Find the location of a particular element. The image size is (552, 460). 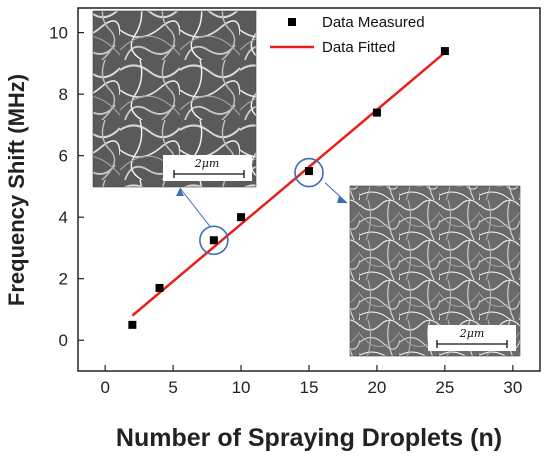

x-tick-label: 5 is located at coordinates (172, 387).